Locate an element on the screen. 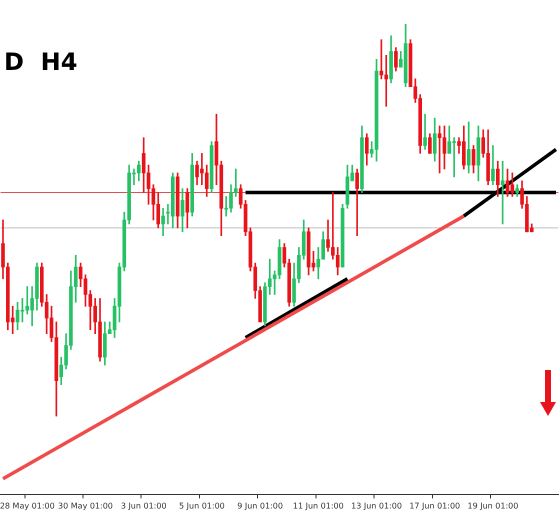 Image resolution: width=559 pixels, height=520 pixels. x-tick-label: 28 May 01:00 is located at coordinates (27, 505).